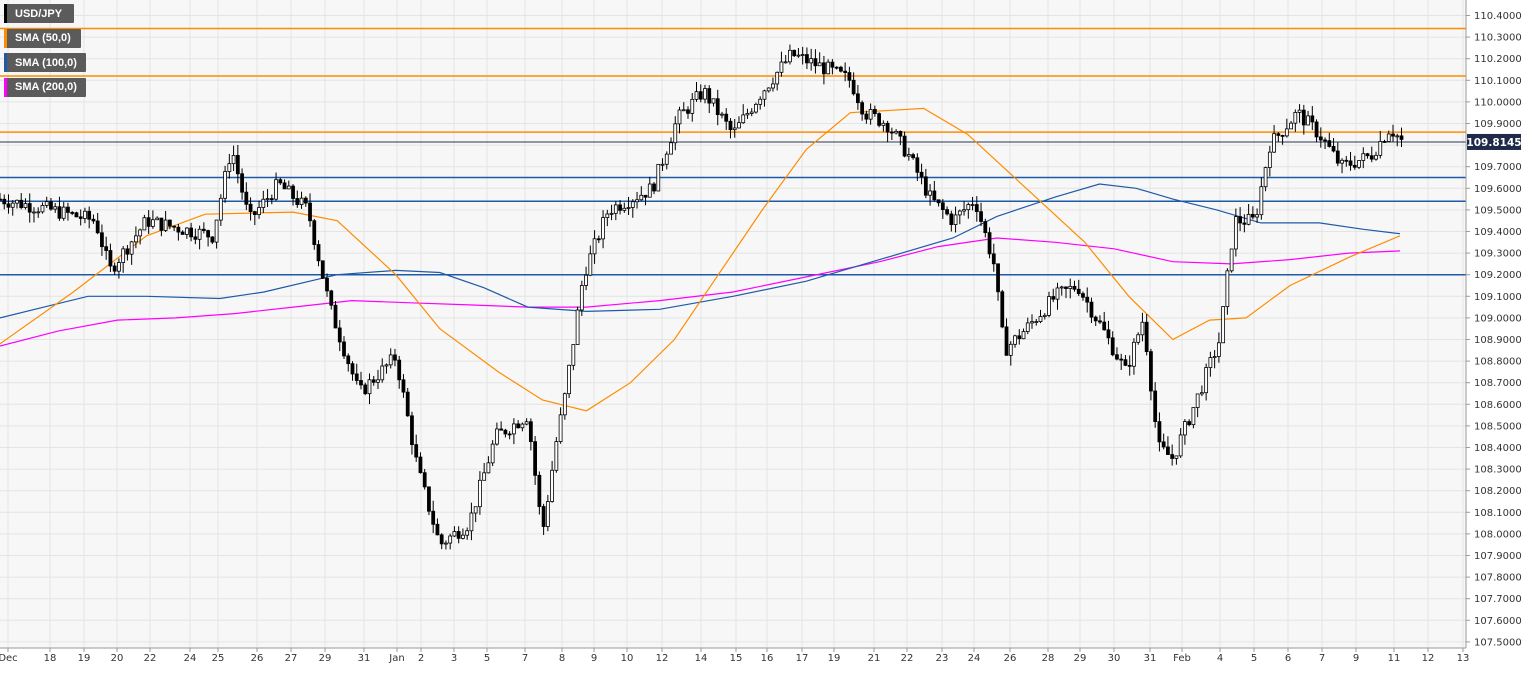  I want to click on legend-item-usdjpy: USD/JPY, so click(39, 13).